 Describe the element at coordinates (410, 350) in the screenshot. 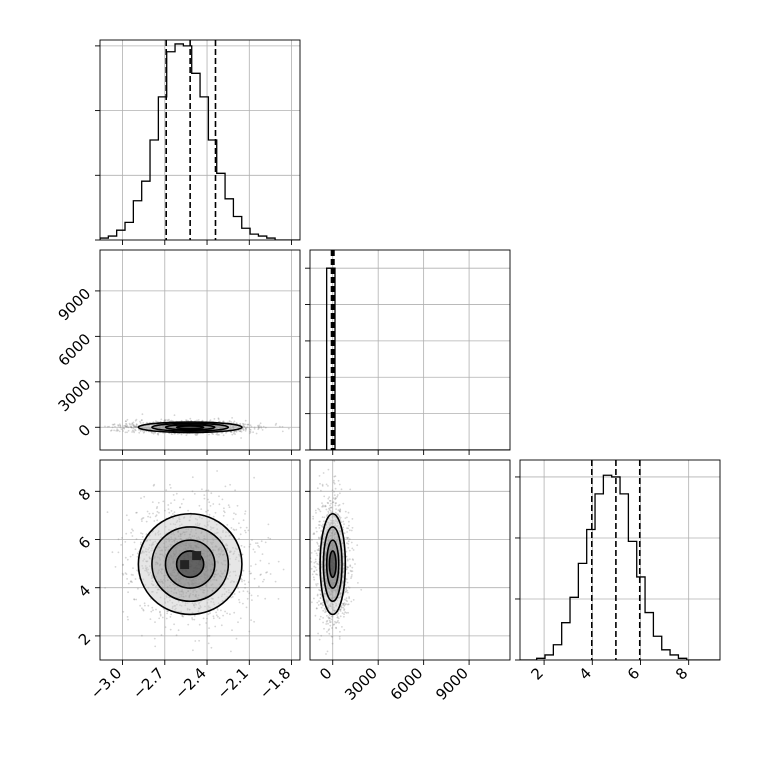

I see `axes-frame` at that location.